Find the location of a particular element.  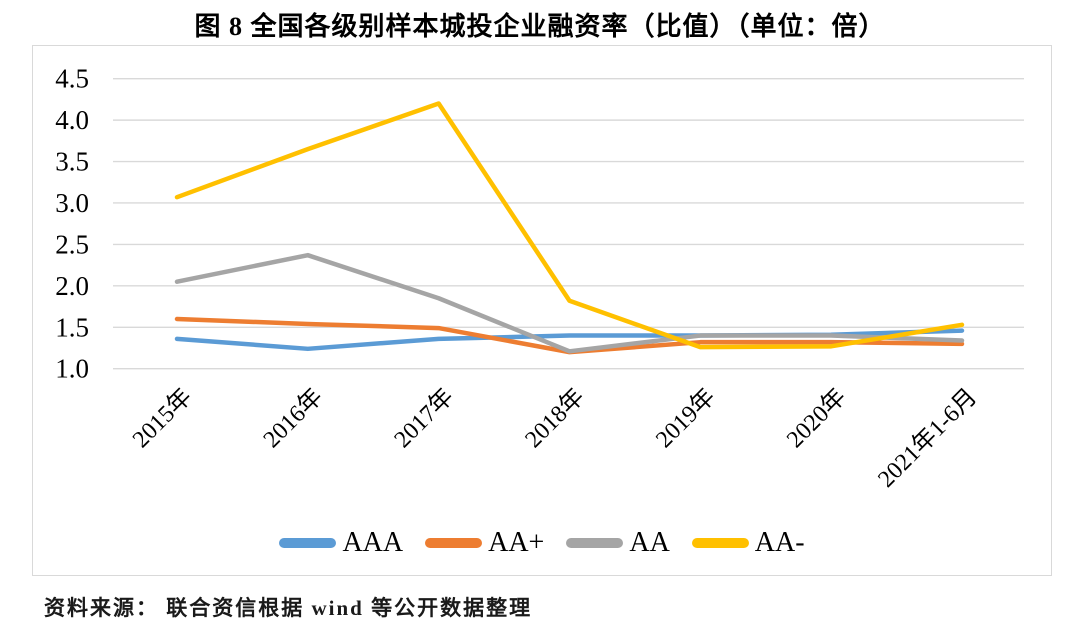

legend-item-AAA: AAA is located at coordinates (341, 543).